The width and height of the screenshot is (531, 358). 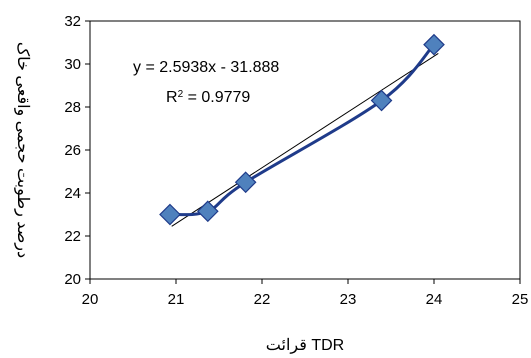 What do you see at coordinates (348, 299) in the screenshot?
I see `x-tick-label: 23` at bounding box center [348, 299].